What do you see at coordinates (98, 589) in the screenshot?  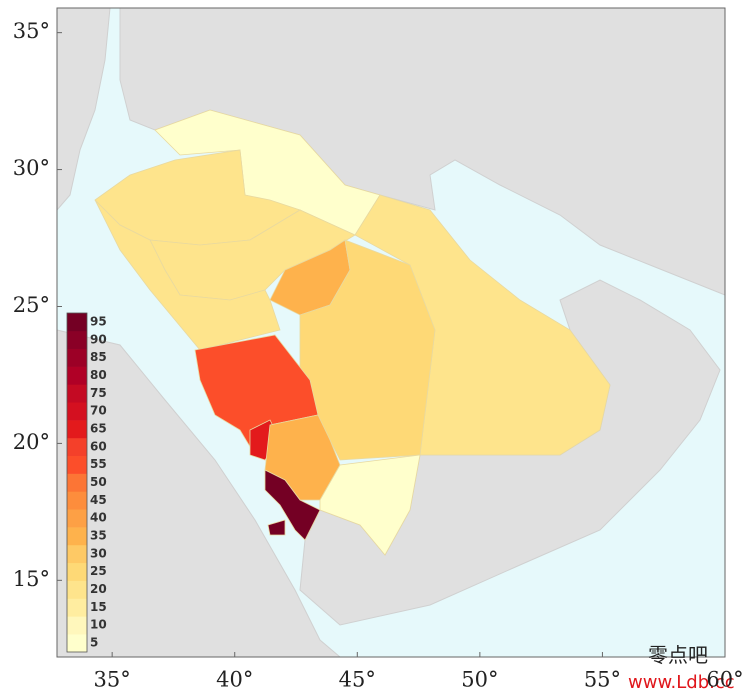 I see `legend-label: 20` at bounding box center [98, 589].